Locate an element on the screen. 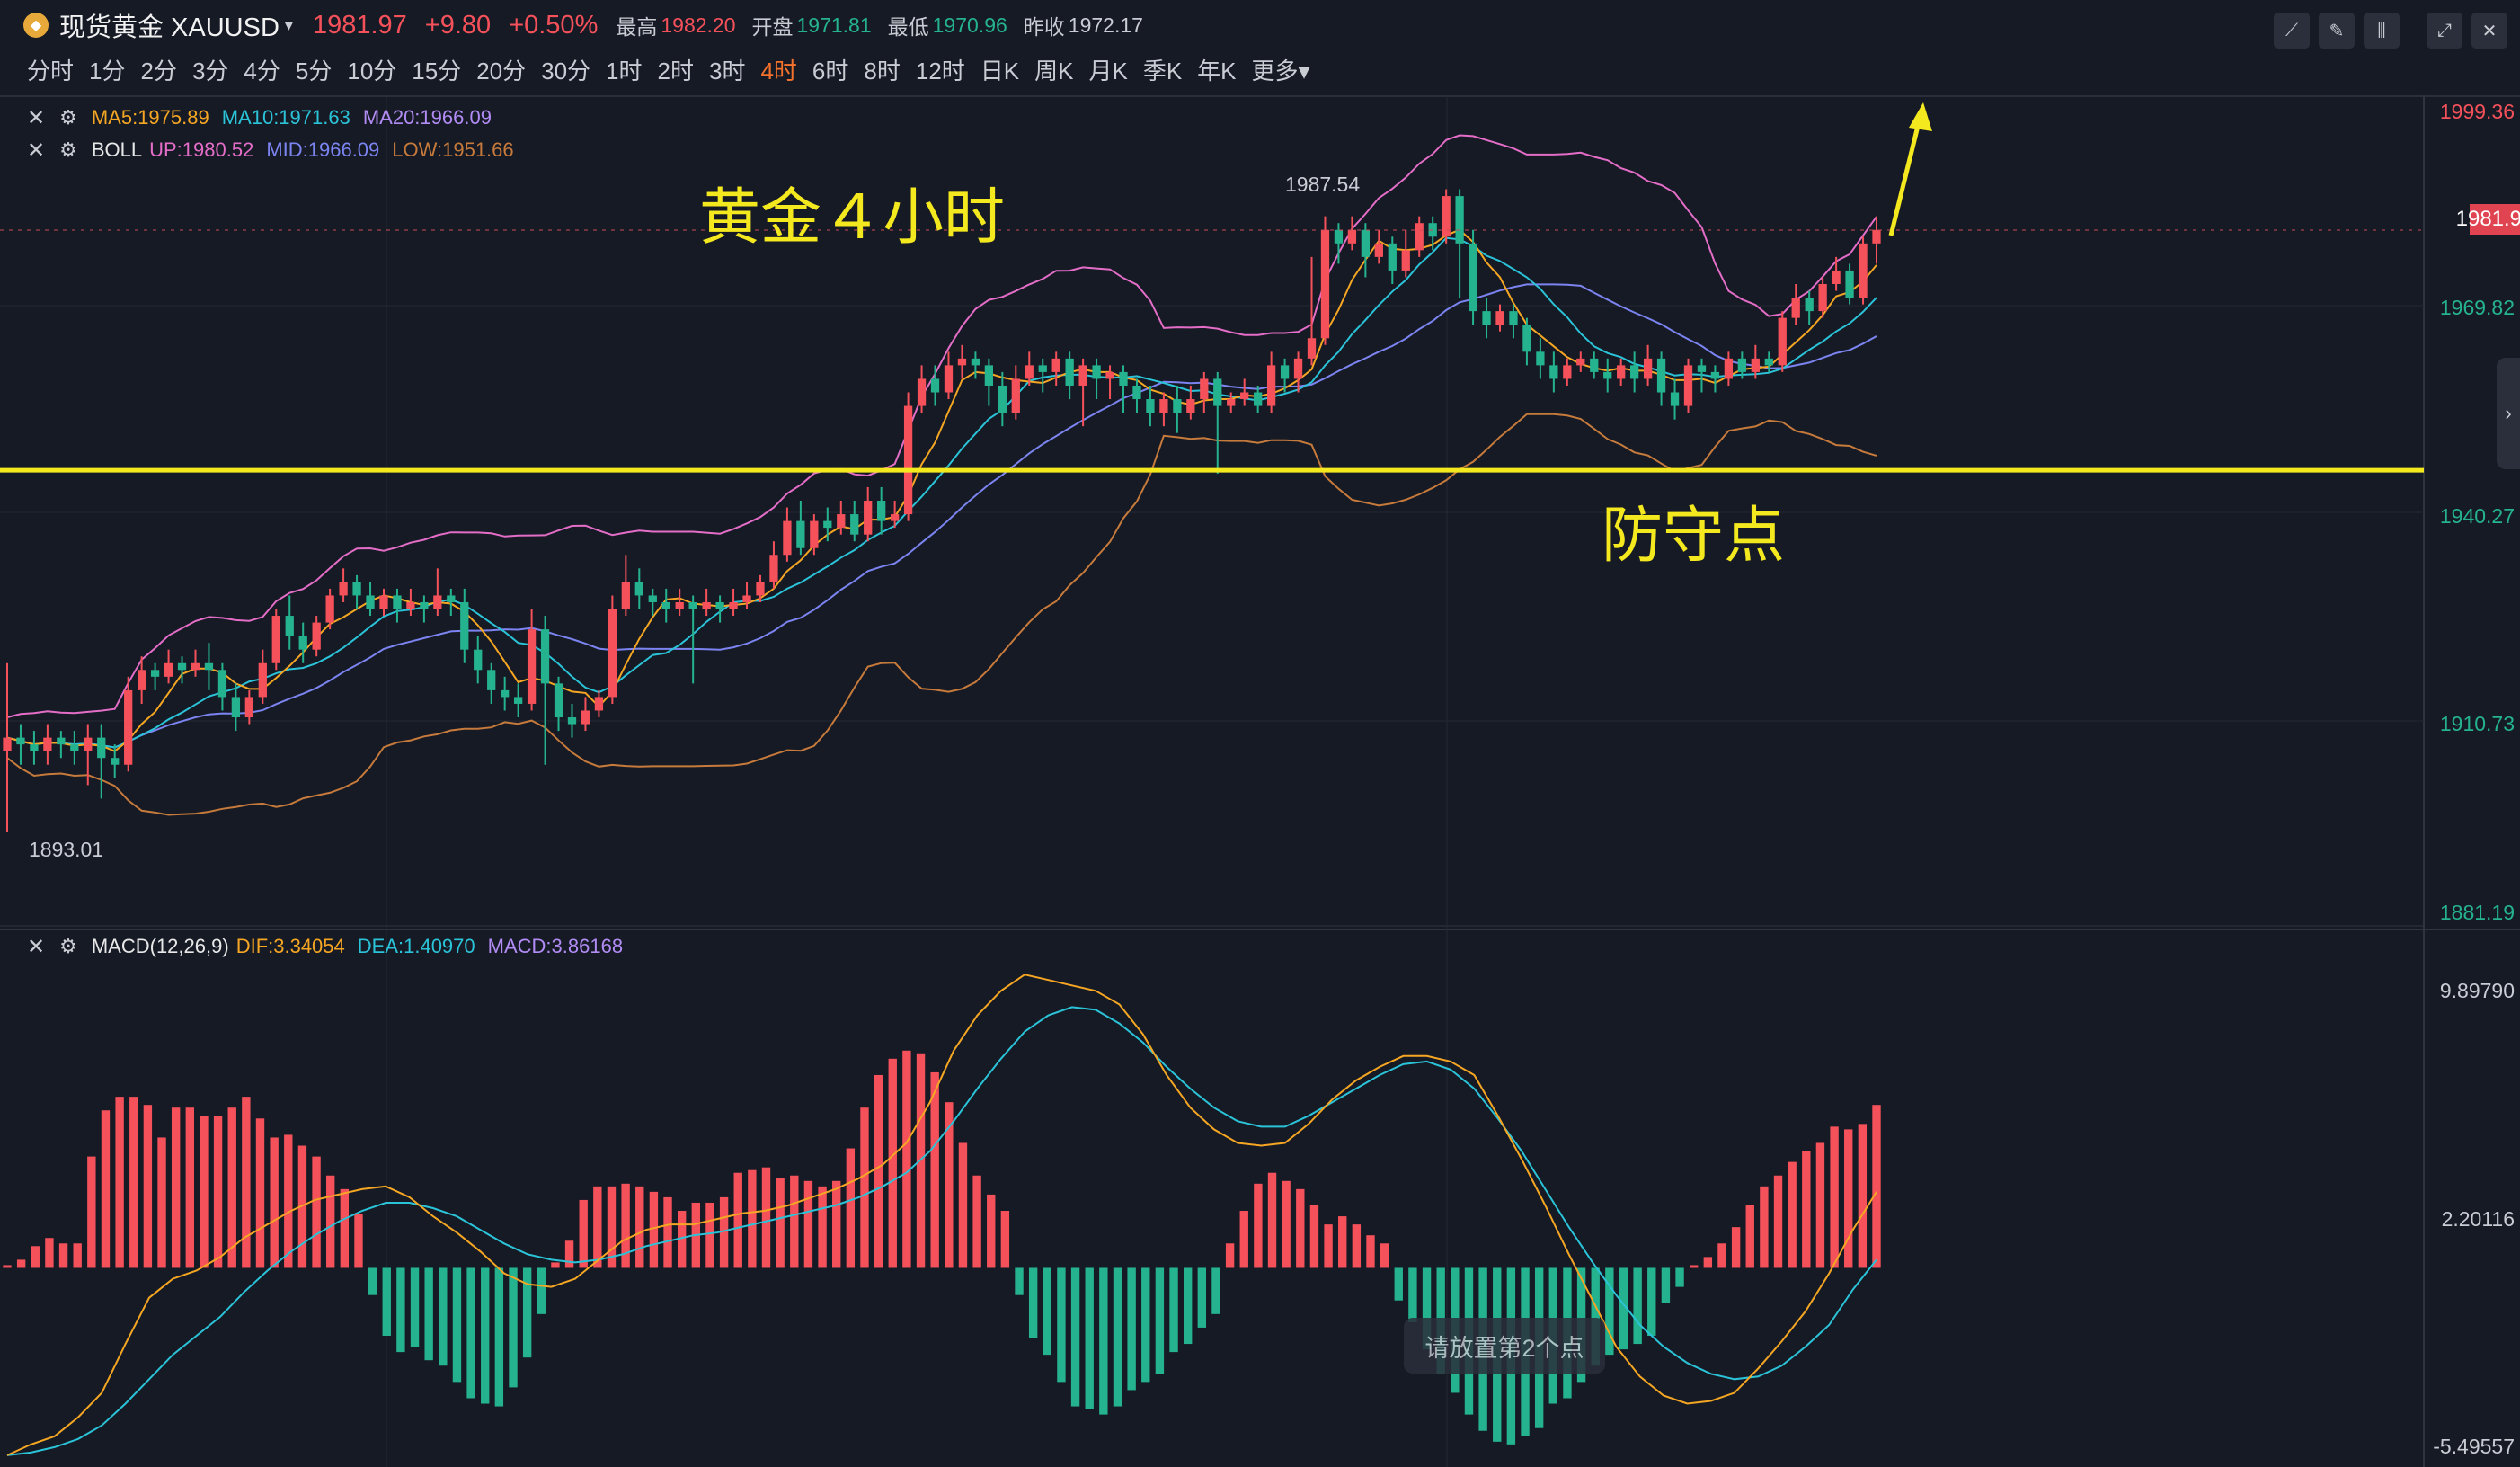 Image resolution: width=2520 pixels, height=1467 pixels. period-tab: 3时 is located at coordinates (727, 71).